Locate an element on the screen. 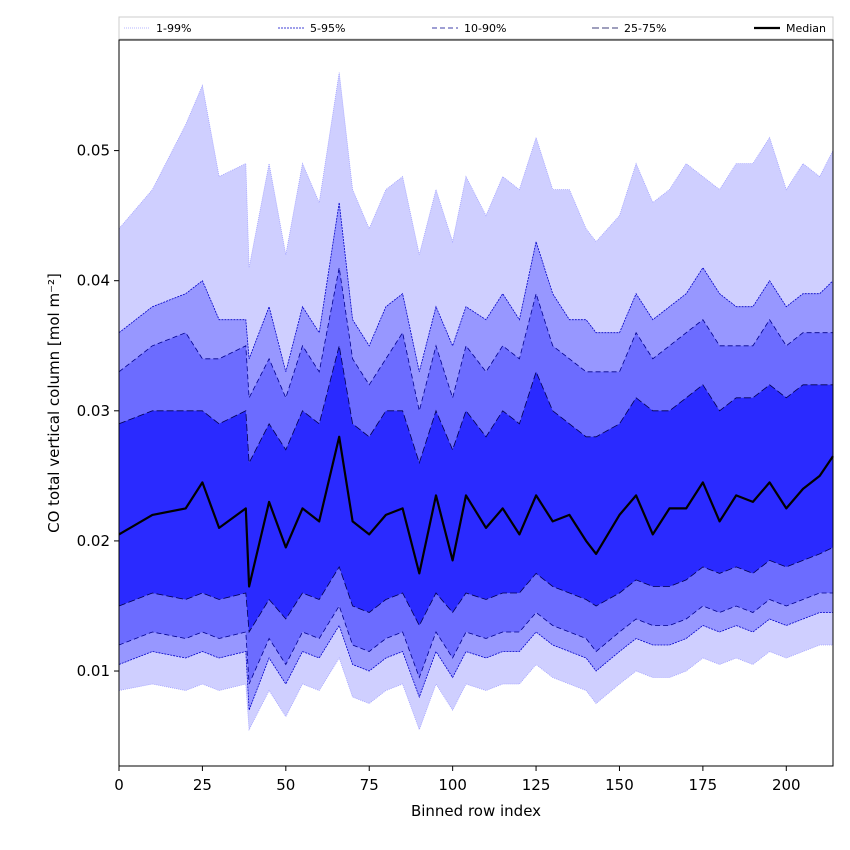  x-tick-label: 75 is located at coordinates (369, 785).